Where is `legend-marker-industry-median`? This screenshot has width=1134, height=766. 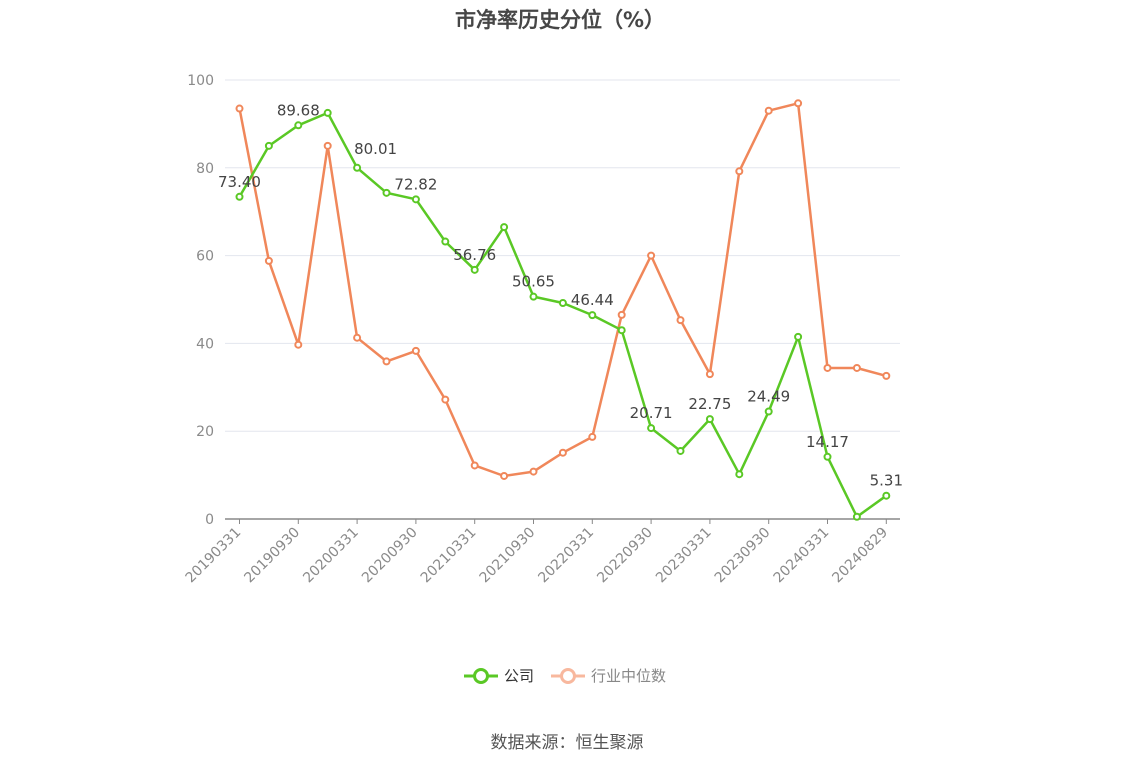
legend-marker-industry-median is located at coordinates (568, 676).